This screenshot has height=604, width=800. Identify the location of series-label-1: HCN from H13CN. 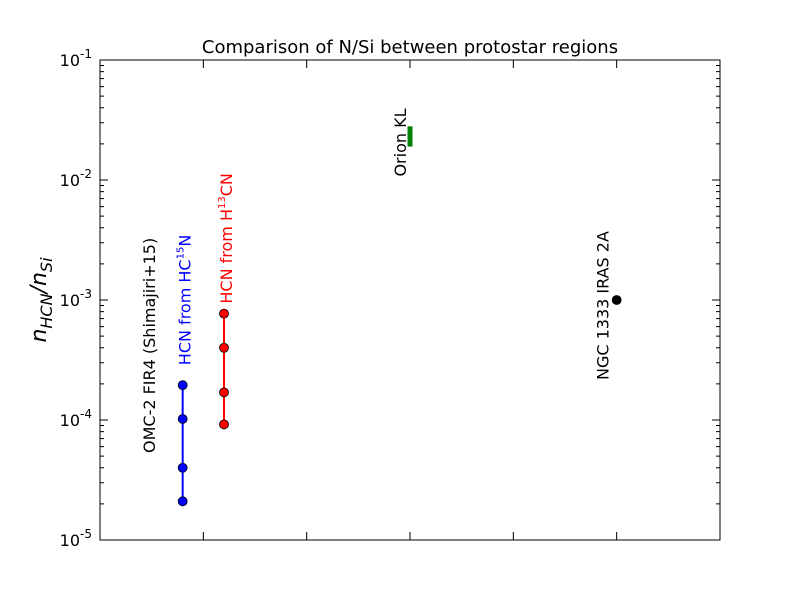
(226, 238).